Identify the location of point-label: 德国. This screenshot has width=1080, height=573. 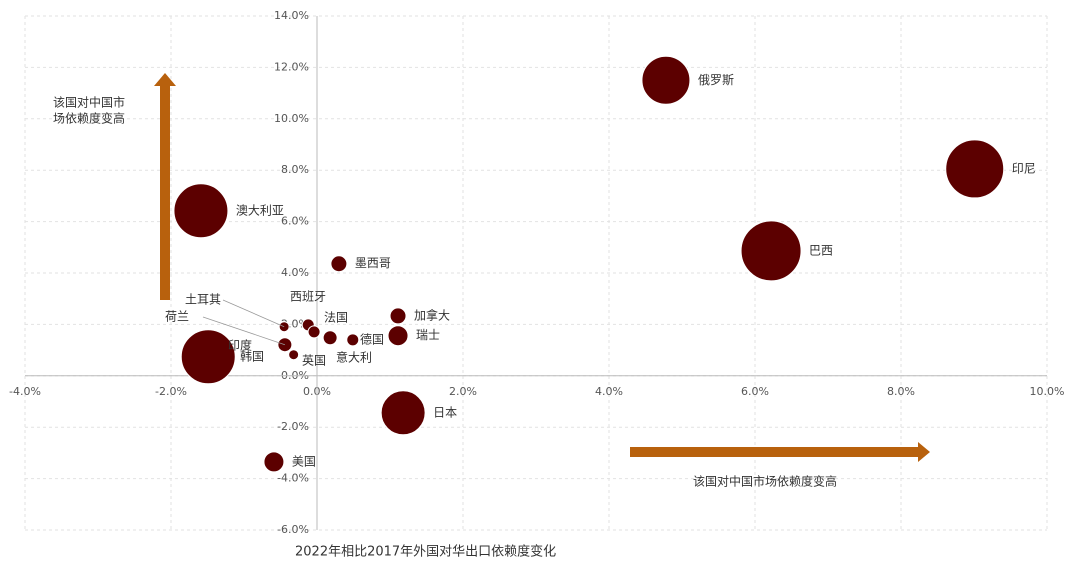
(372, 339).